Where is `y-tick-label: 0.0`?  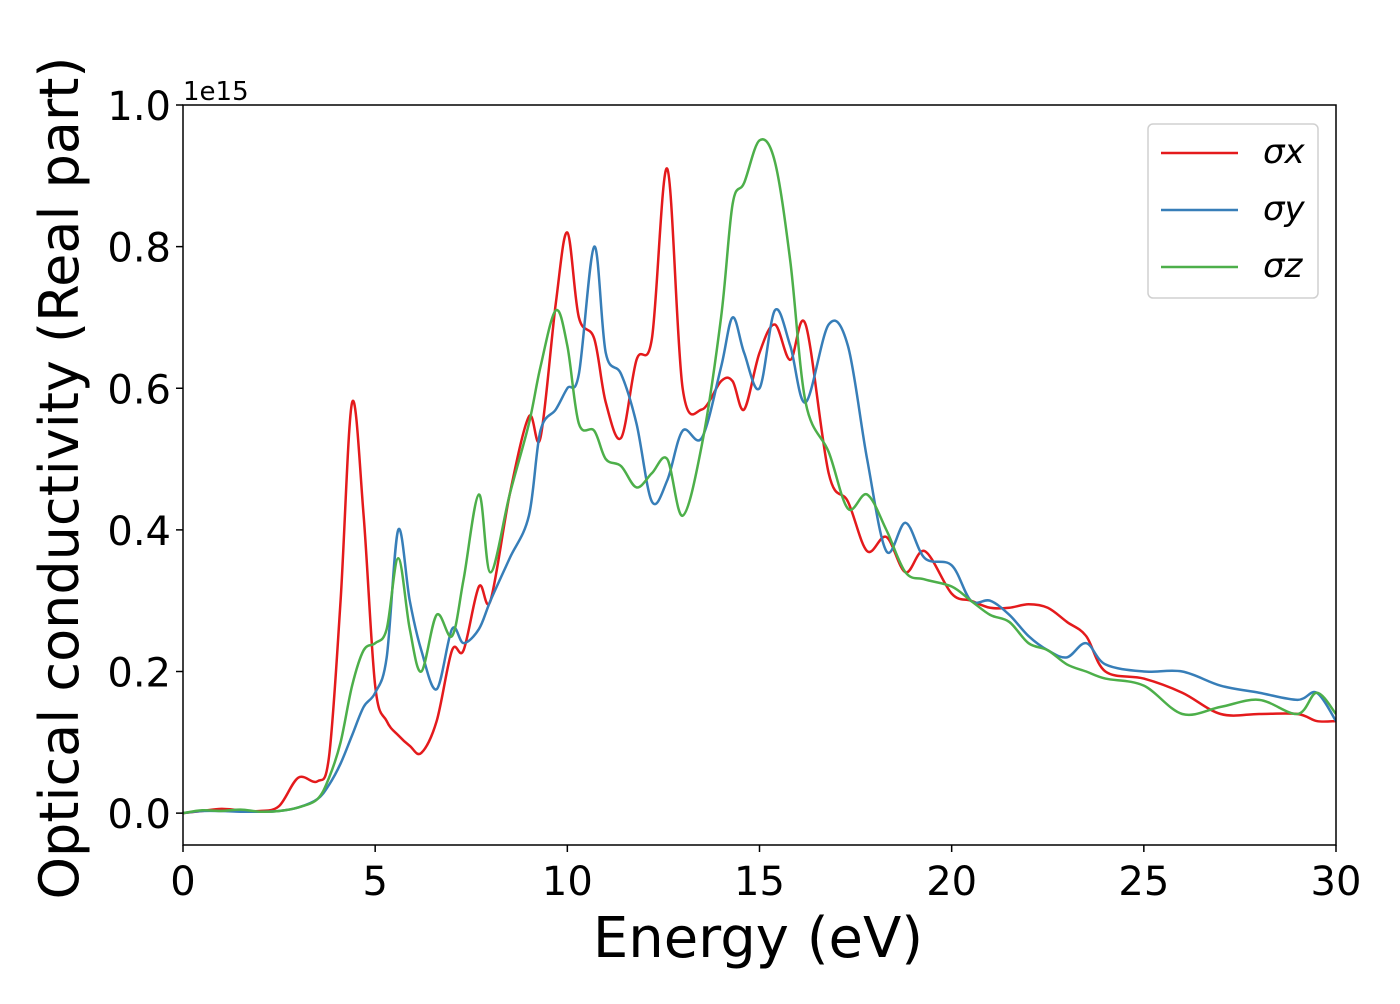 y-tick-label: 0.0 is located at coordinates (139, 815).